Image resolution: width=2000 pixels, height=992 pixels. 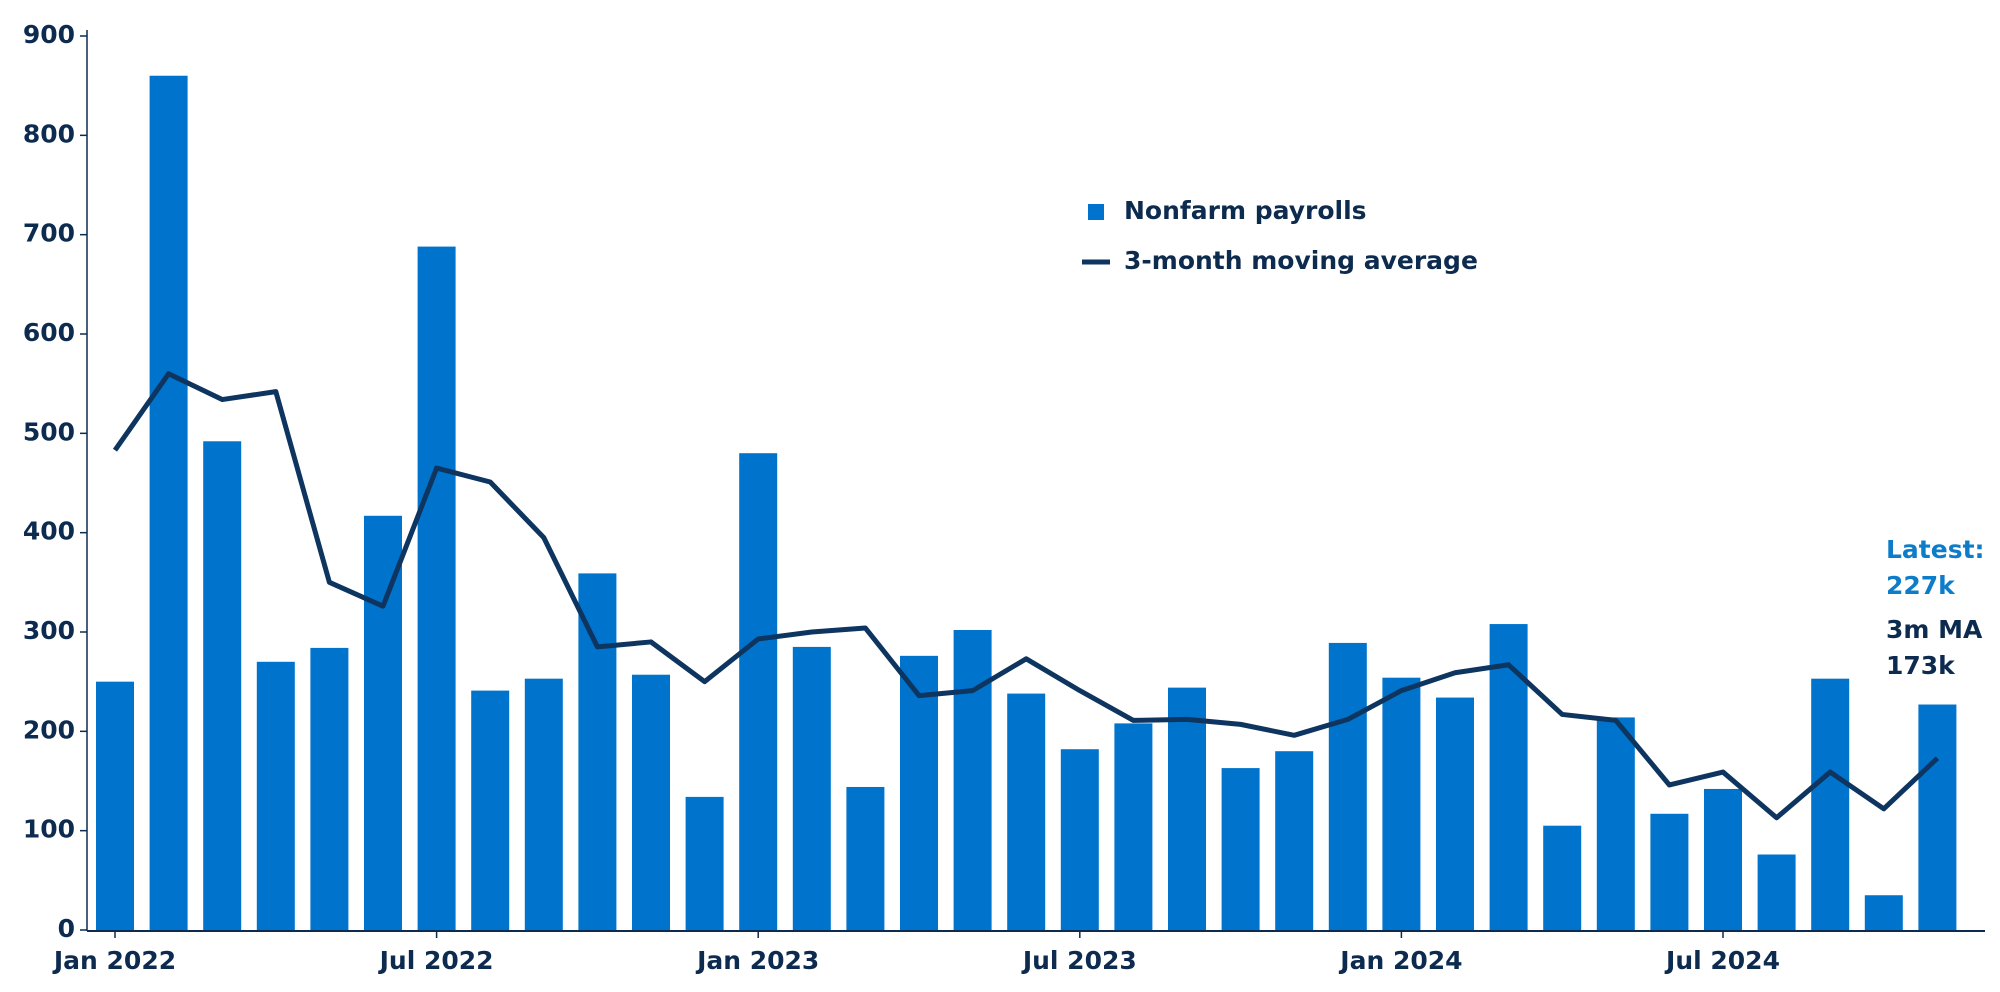 What do you see at coordinates (1921, 665) in the screenshot?
I see `annotation: 173k` at bounding box center [1921, 665].